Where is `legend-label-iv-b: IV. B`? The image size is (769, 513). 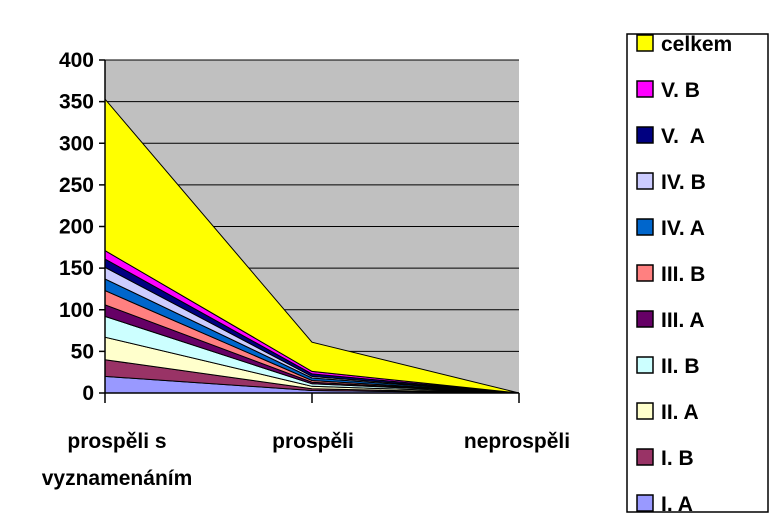
legend-label-iv-b: IV. B is located at coordinates (683, 182).